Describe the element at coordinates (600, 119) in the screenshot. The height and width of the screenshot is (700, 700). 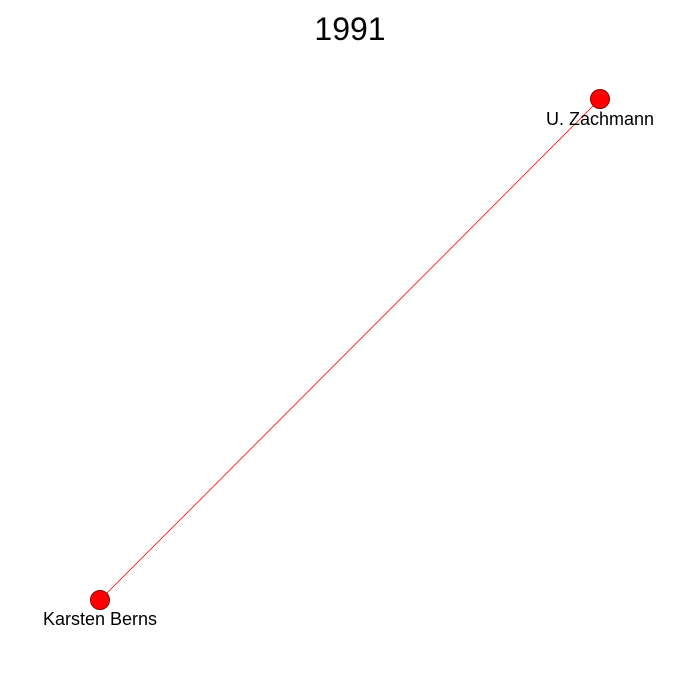
I see `node-label: U. Zachmann` at that location.